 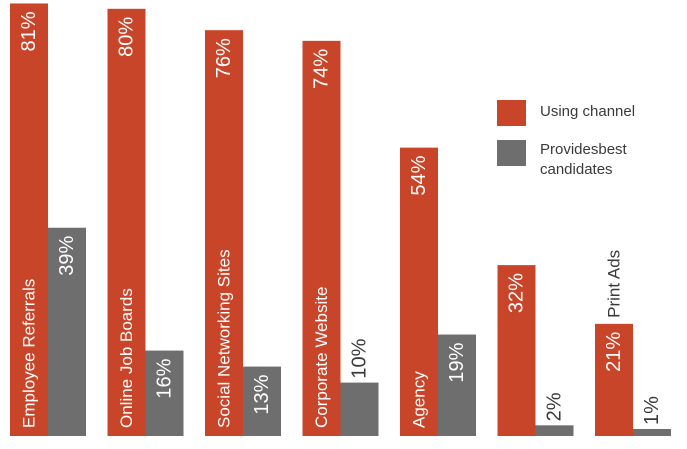 What do you see at coordinates (165, 378) in the screenshot?
I see `data-label-provides-best-1: 16%` at bounding box center [165, 378].